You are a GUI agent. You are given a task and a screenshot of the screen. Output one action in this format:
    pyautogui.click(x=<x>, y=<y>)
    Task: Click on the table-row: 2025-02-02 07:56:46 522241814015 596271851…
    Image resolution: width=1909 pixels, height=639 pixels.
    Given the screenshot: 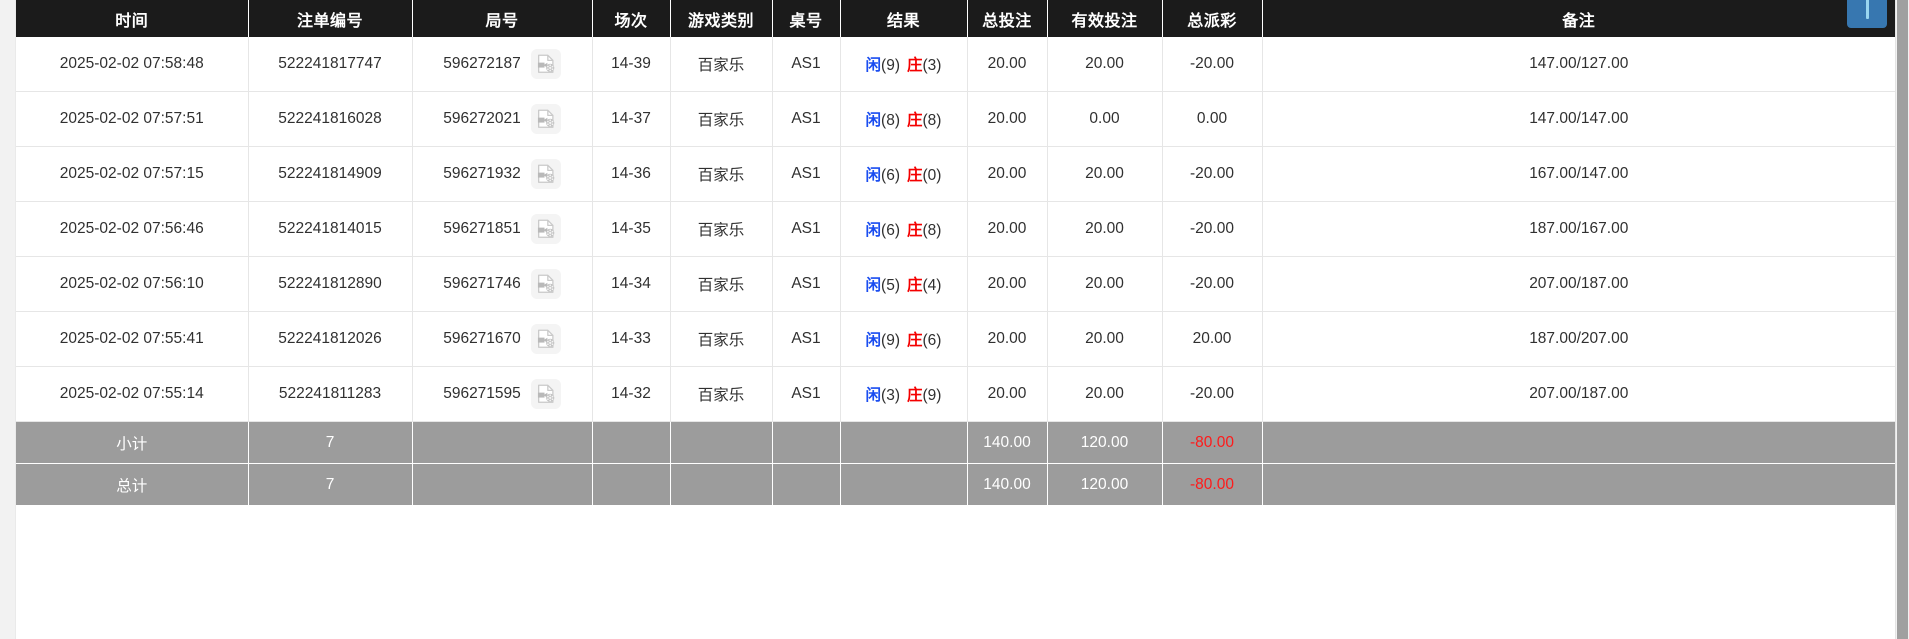 What is the action you would take?
    pyautogui.click(x=955, y=229)
    